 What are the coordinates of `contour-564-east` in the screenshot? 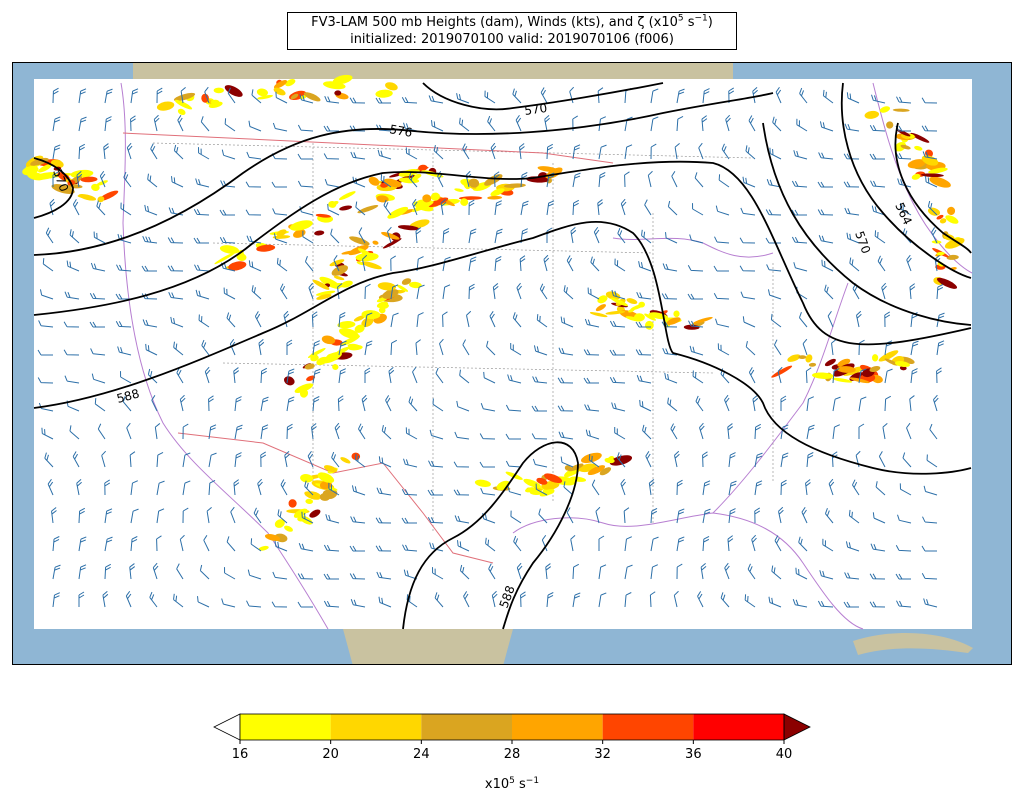 It's located at (933, 188).